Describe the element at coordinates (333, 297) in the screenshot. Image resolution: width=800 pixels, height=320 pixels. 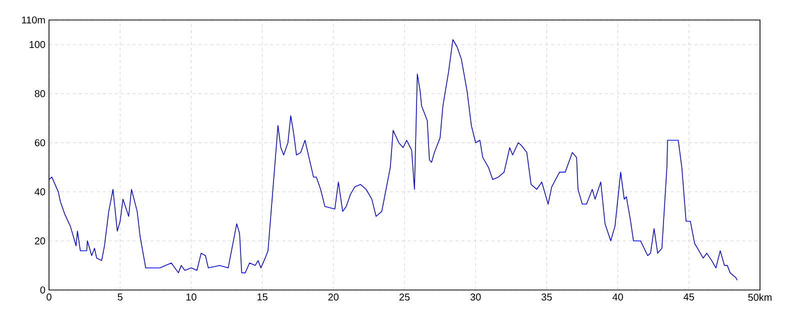
I see `x-tick-label: 20` at that location.